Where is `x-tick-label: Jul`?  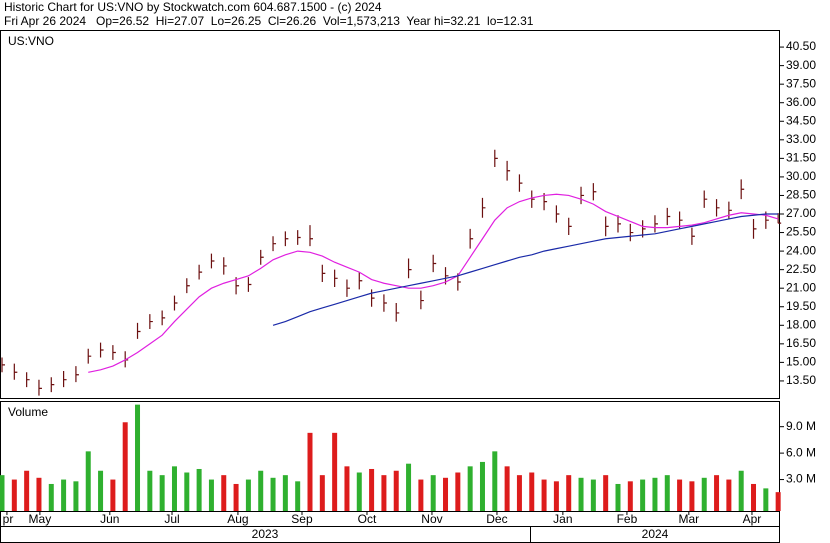 x-tick-label: Jul is located at coordinates (171, 519).